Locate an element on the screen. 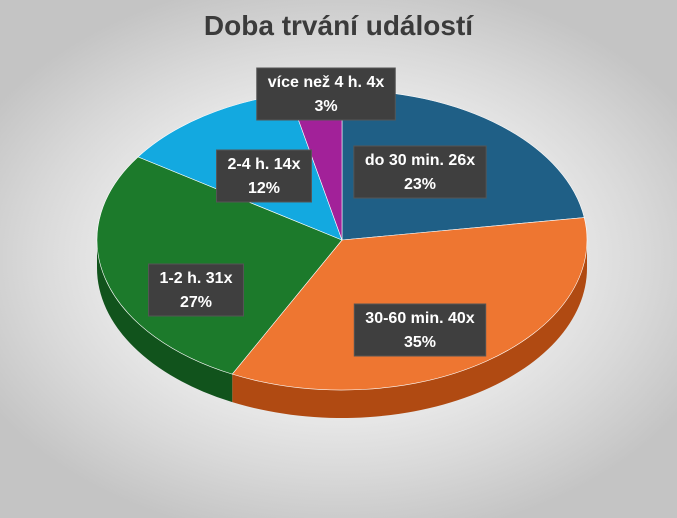 The height and width of the screenshot is (518, 677). data-label: 30-60 min. 40x 35% is located at coordinates (420, 330).